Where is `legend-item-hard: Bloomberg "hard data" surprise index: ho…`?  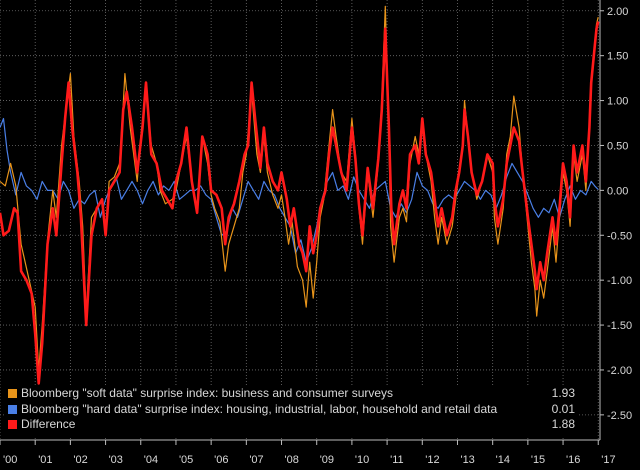 legend-item-hard: Bloomberg "hard data" surprise index: ho… is located at coordinates (292, 410).